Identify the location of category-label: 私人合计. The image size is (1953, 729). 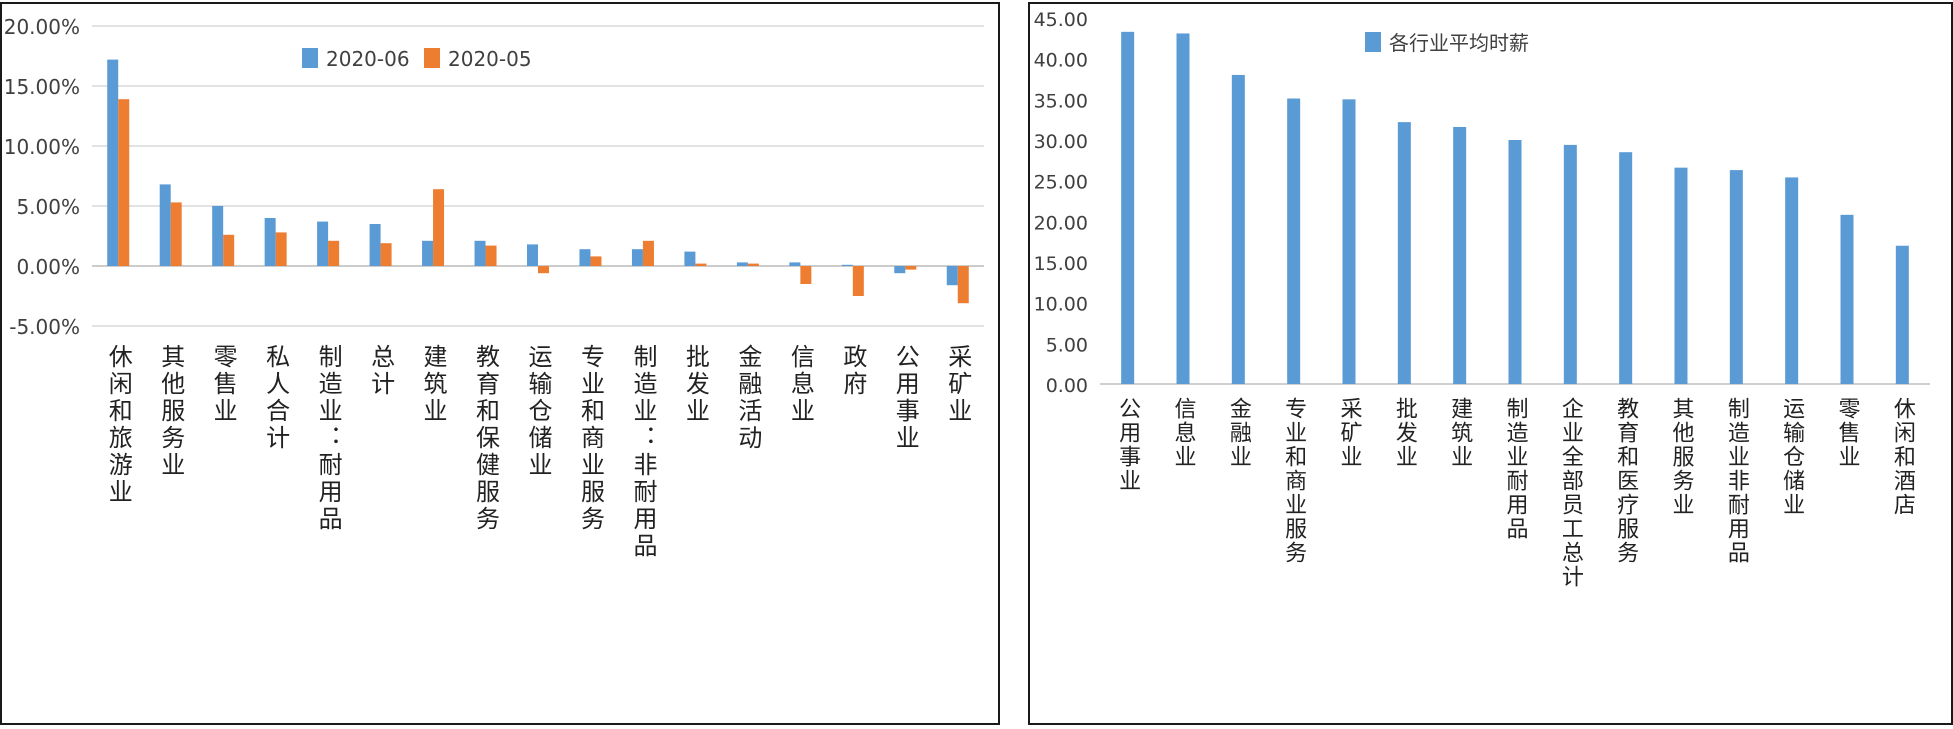
(276, 398).